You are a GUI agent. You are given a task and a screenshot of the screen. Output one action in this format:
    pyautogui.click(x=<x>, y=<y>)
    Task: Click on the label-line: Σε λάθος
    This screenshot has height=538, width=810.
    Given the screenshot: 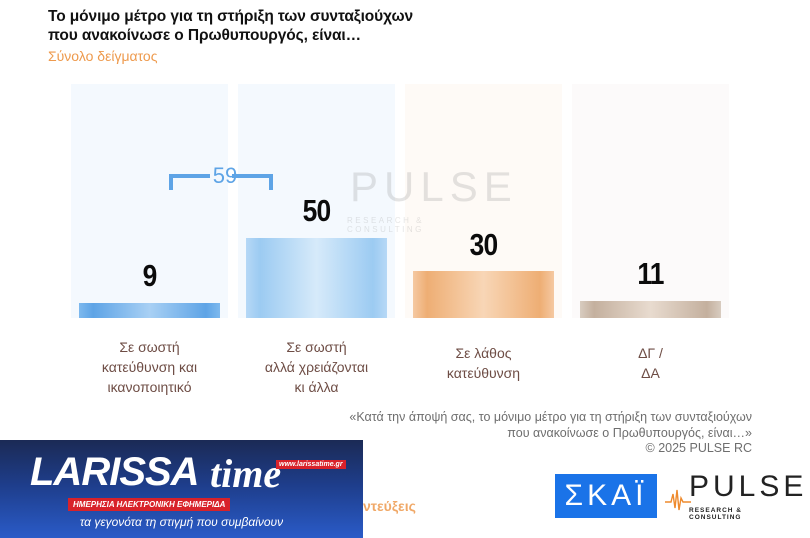 What is the action you would take?
    pyautogui.click(x=483, y=353)
    